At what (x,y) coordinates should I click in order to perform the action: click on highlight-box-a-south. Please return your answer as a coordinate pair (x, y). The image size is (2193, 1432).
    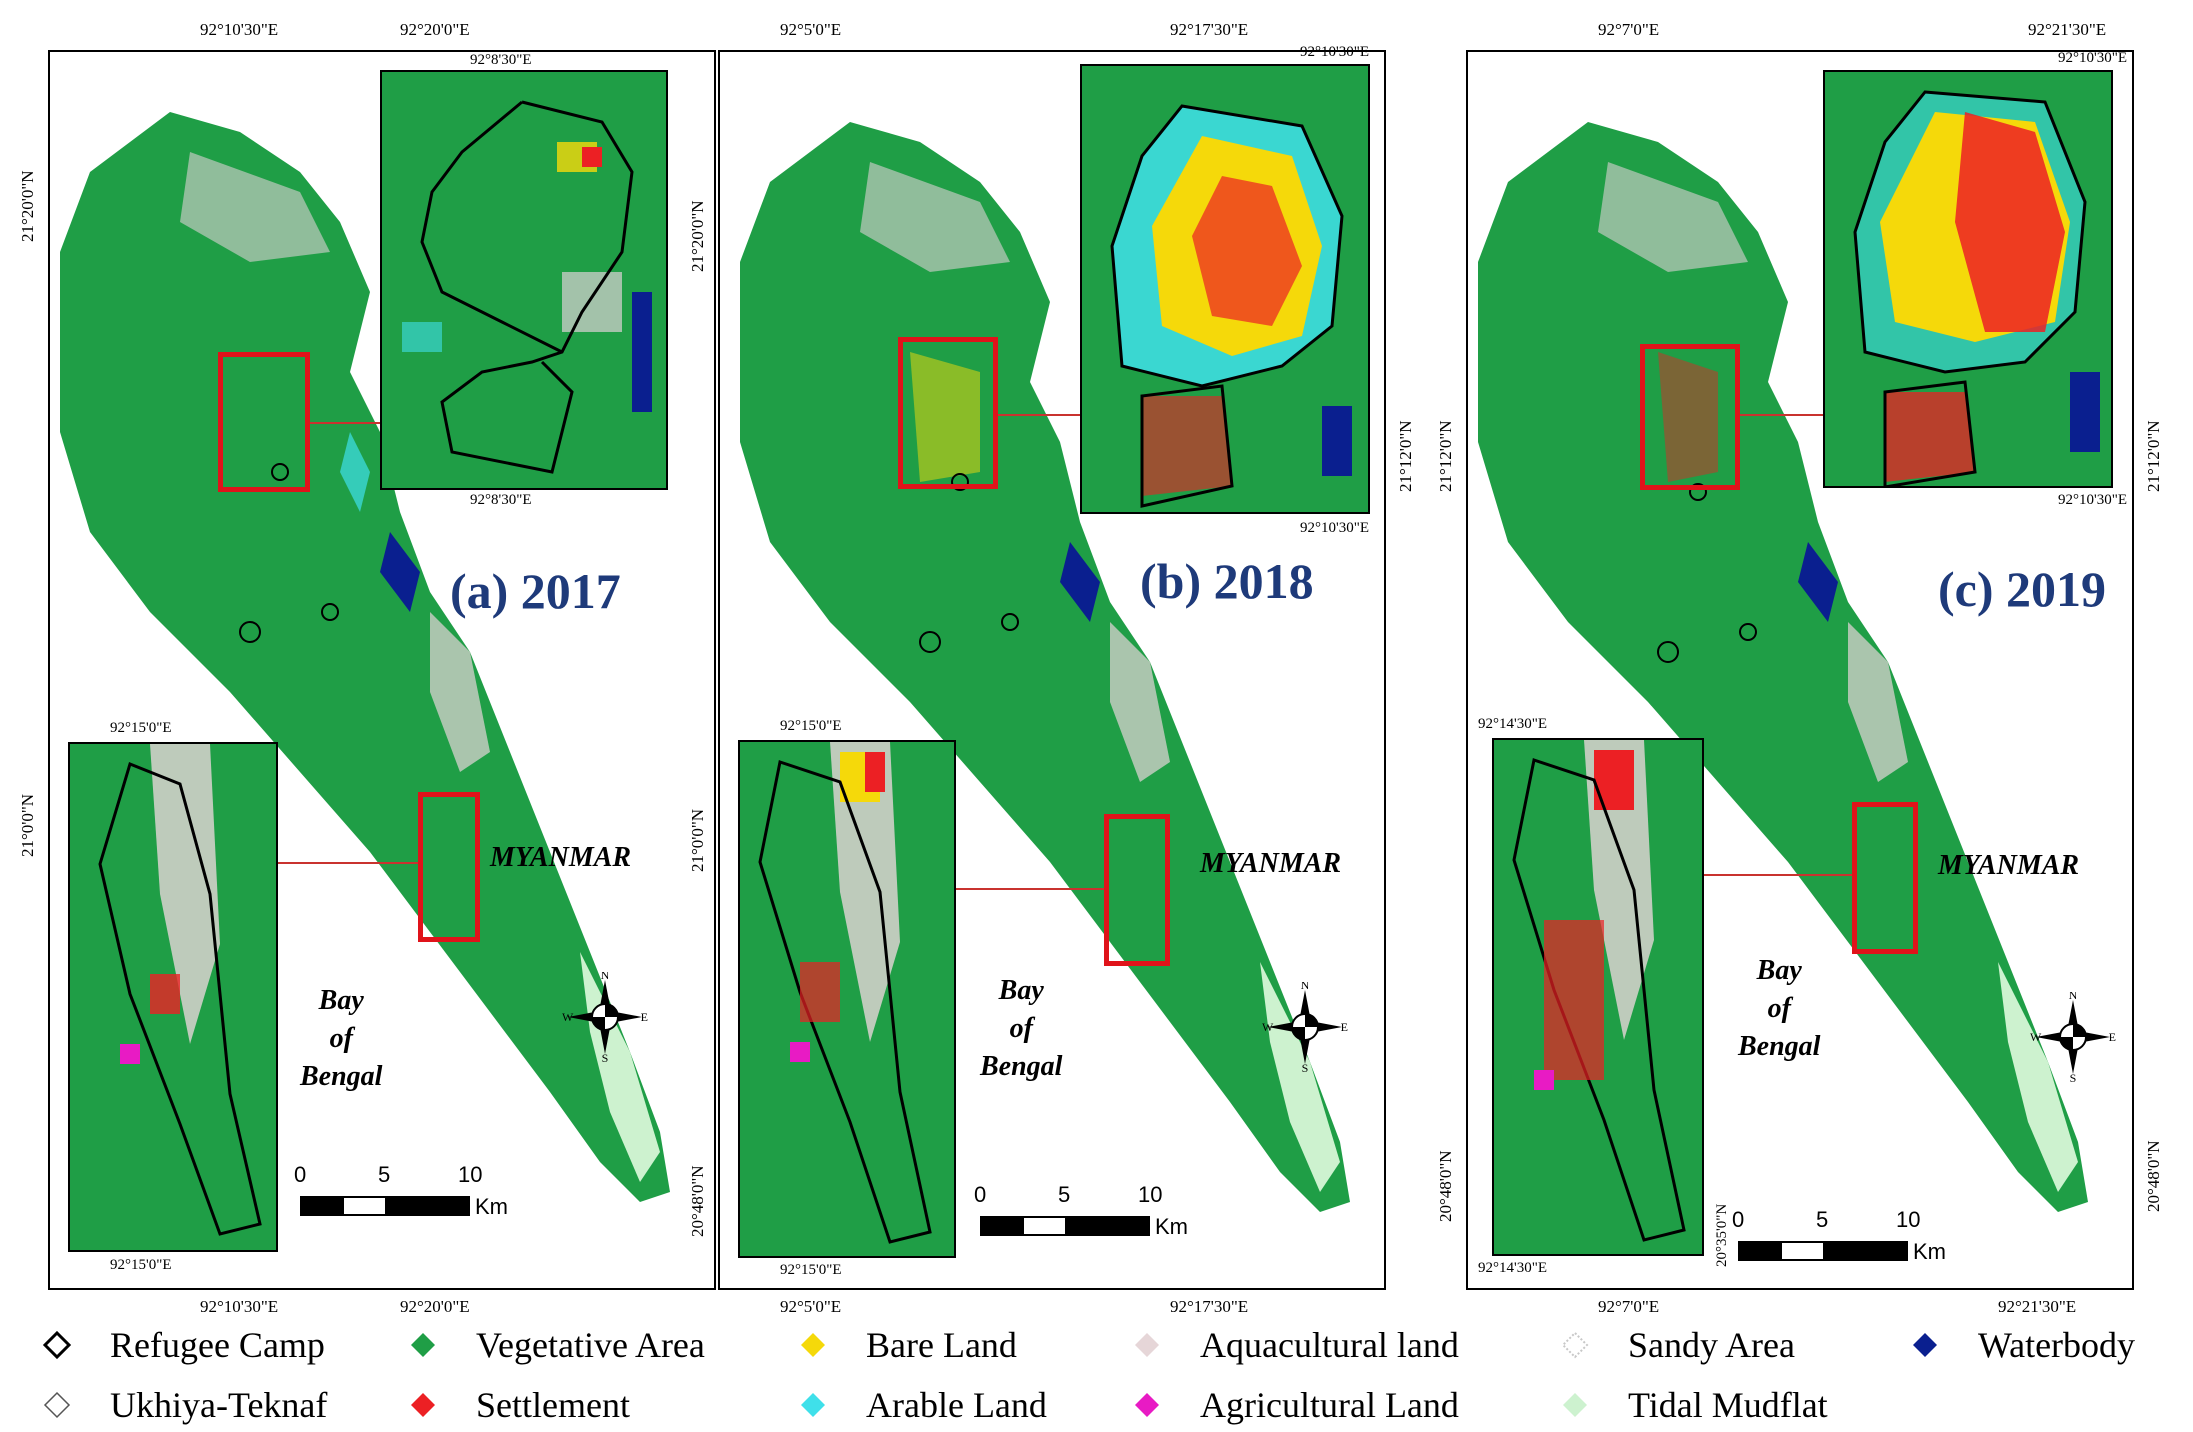
    Looking at the image, I should click on (449, 867).